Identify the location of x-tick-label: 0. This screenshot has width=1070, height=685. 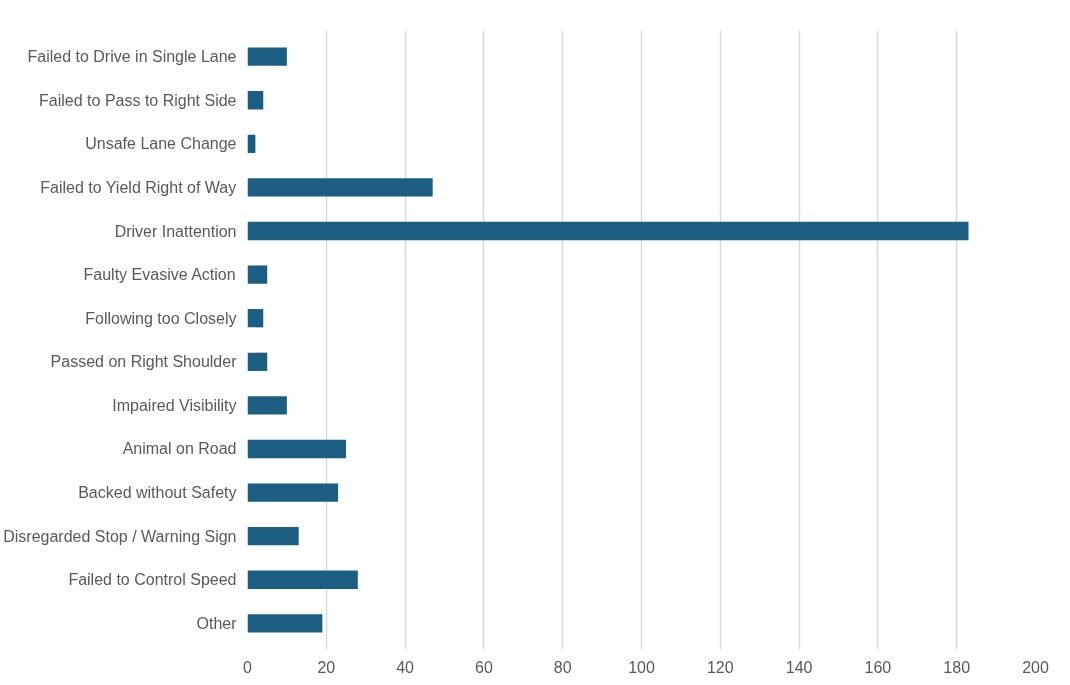
(248, 667).